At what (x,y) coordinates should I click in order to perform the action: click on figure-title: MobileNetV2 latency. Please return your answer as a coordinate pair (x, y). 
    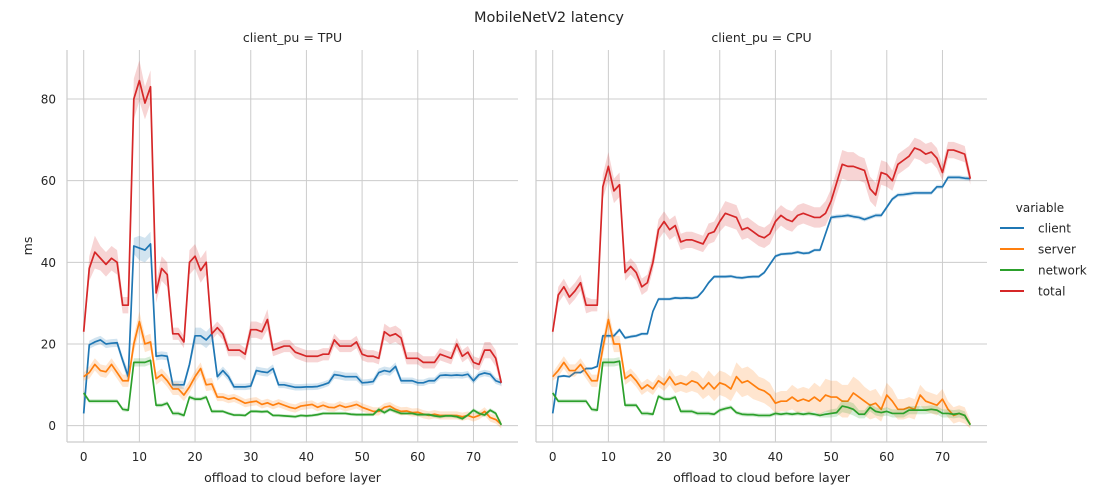
    Looking at the image, I should click on (549, 18).